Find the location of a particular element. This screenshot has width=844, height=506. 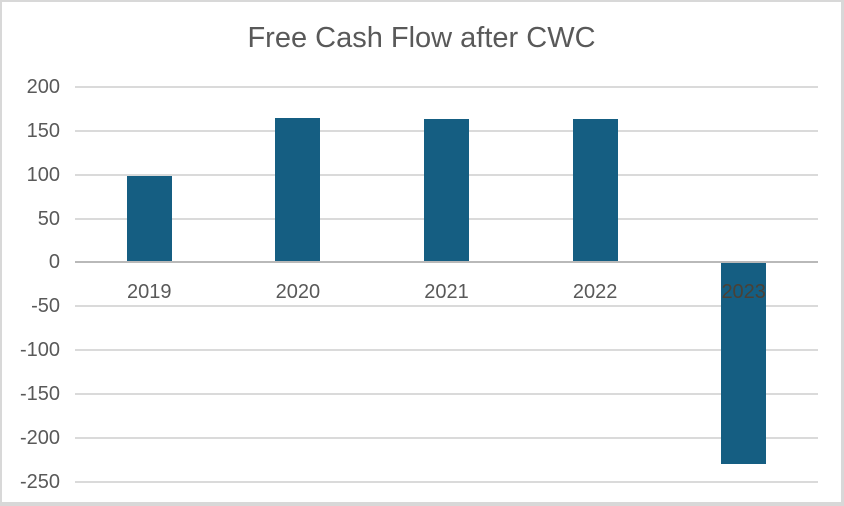

x-axis-label-2022: 2022 is located at coordinates (595, 292).